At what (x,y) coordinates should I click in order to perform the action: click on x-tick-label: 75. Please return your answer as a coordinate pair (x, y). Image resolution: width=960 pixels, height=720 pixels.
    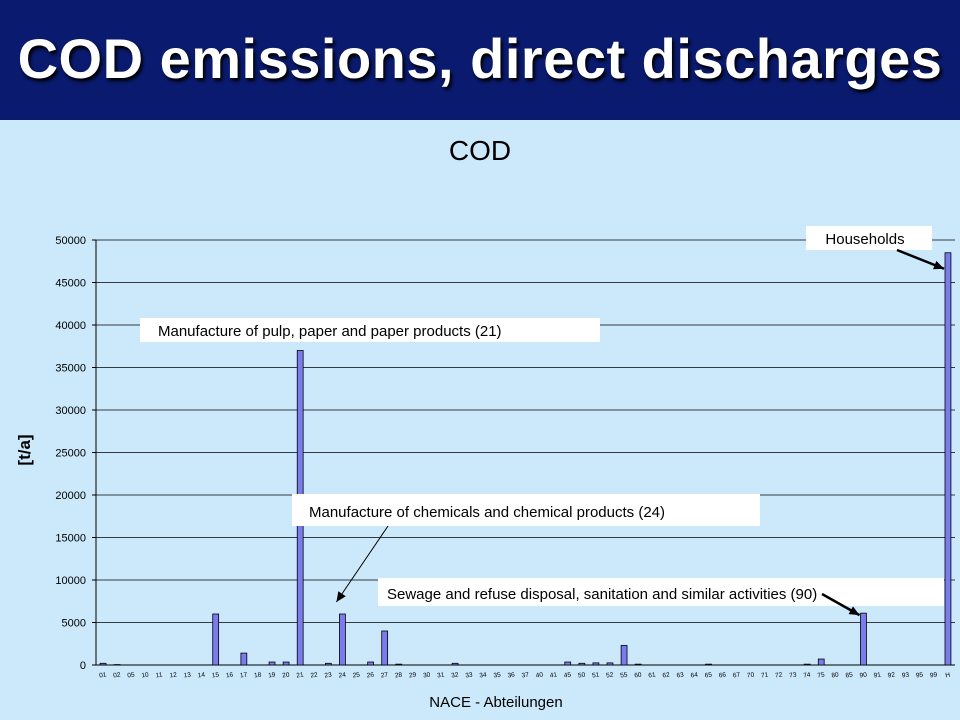
    Looking at the image, I should click on (821, 675).